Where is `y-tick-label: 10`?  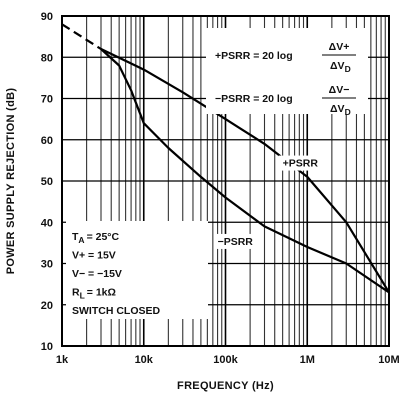
y-tick-label: 10 is located at coordinates (47, 347).